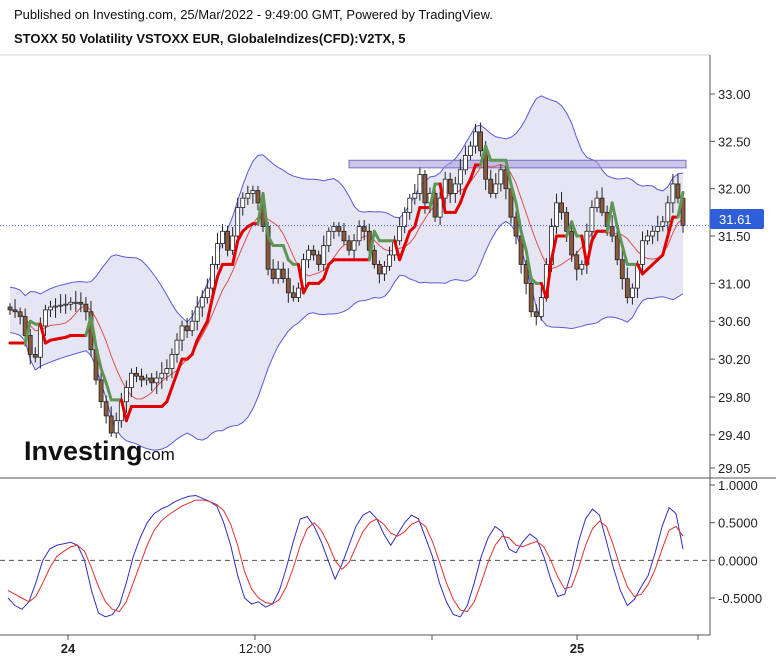 This screenshot has width=776, height=663. What do you see at coordinates (734, 321) in the screenshot?
I see `price-tick-label: 30.60` at bounding box center [734, 321].